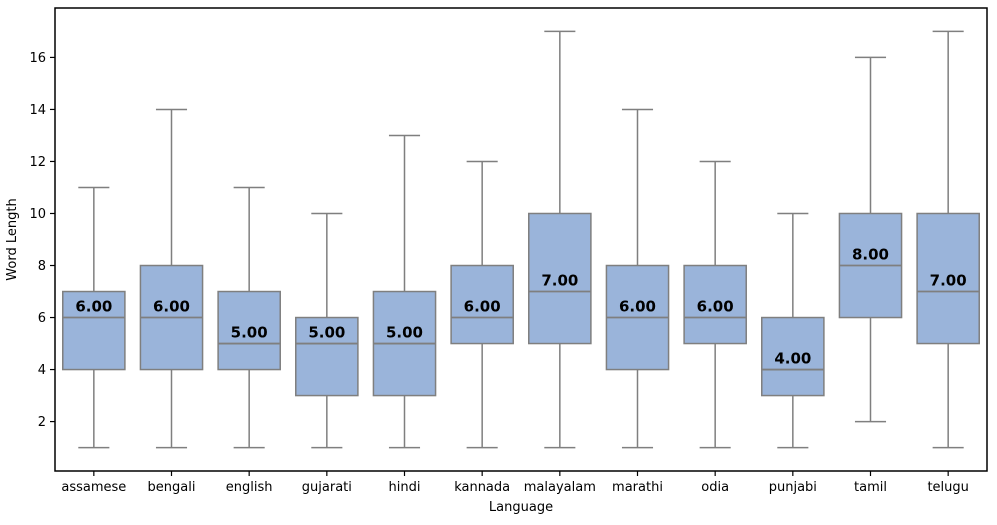 The height and width of the screenshot is (525, 997). I want to click on box-malayalam: 7.00, so click(560, 239).